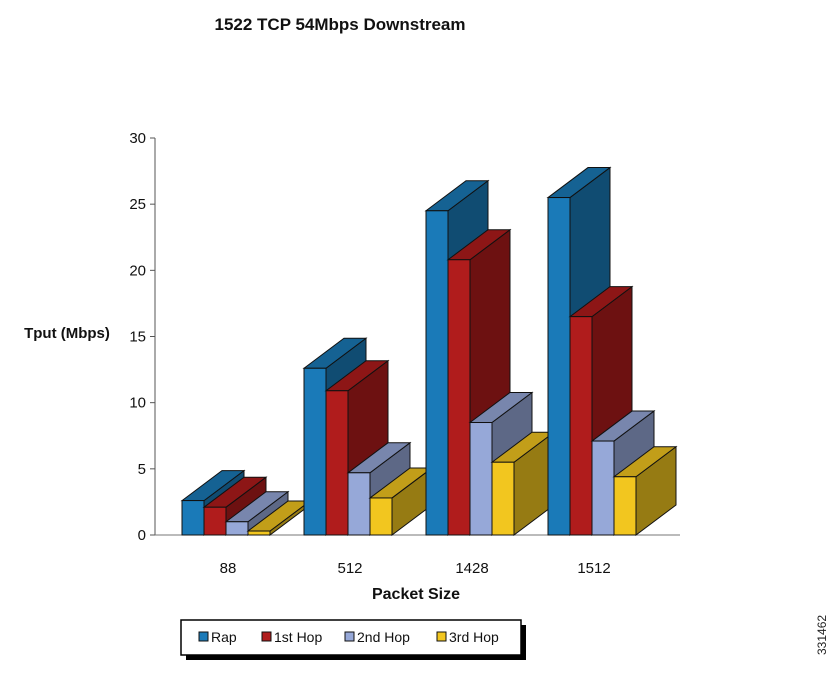  What do you see at coordinates (822, 635) in the screenshot?
I see `side-id-label: 331462` at bounding box center [822, 635].